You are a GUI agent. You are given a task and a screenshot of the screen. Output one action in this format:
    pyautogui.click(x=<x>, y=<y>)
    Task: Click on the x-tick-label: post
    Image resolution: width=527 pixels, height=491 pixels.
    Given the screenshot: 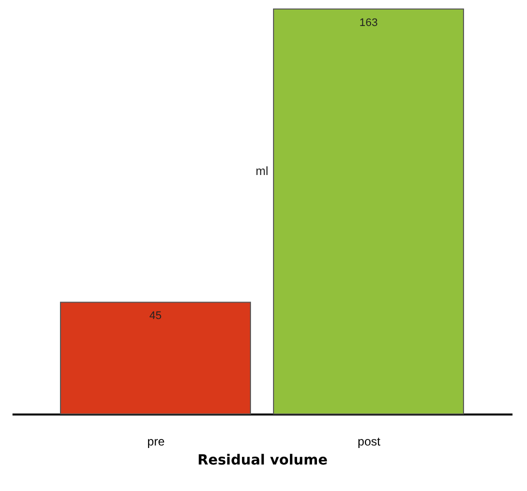 What is the action you would take?
    pyautogui.click(x=370, y=441)
    